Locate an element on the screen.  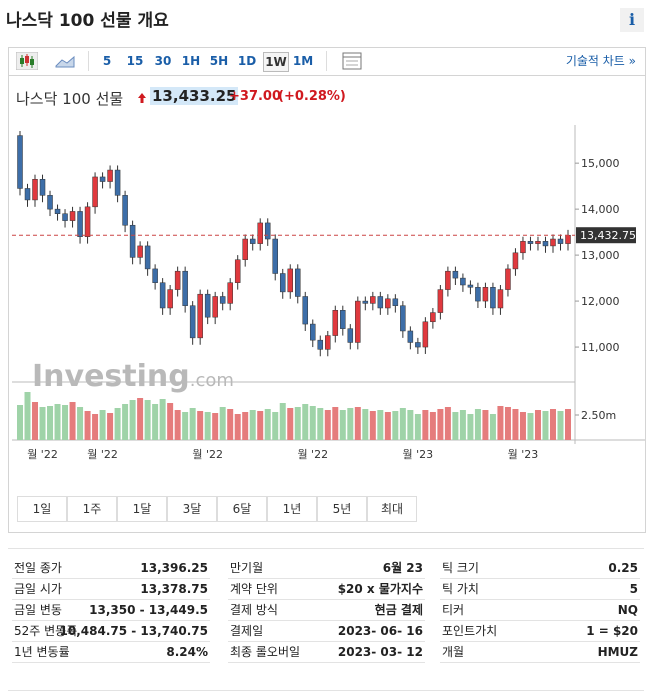
table-key: 포인트가치 is located at coordinates (470, 631).